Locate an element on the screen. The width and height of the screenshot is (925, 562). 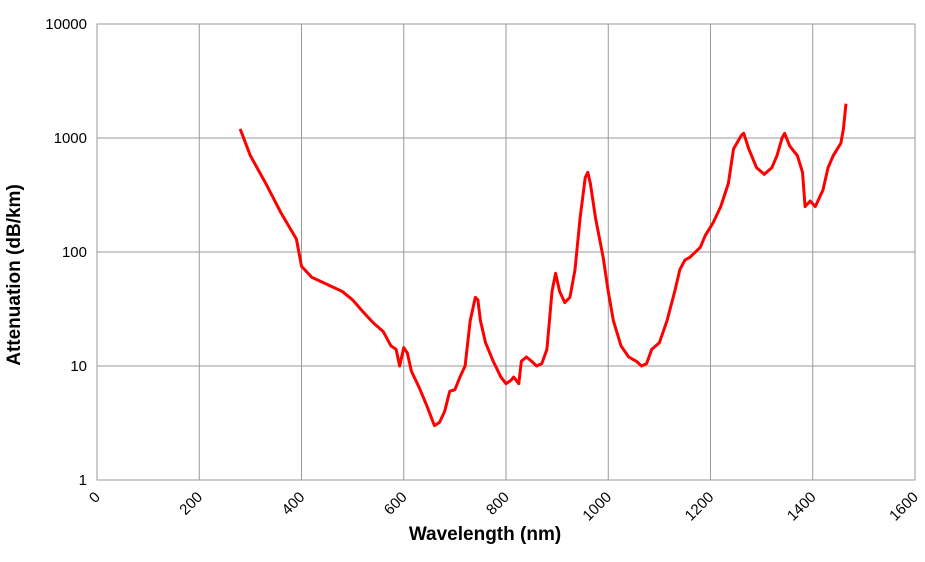
x-tick-label: 0 is located at coordinates (95, 498).